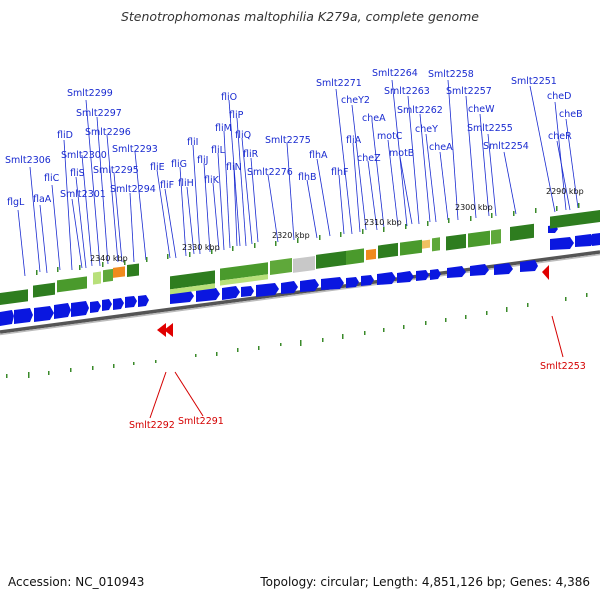  I want to click on gene-label: fliE, so click(157, 167).